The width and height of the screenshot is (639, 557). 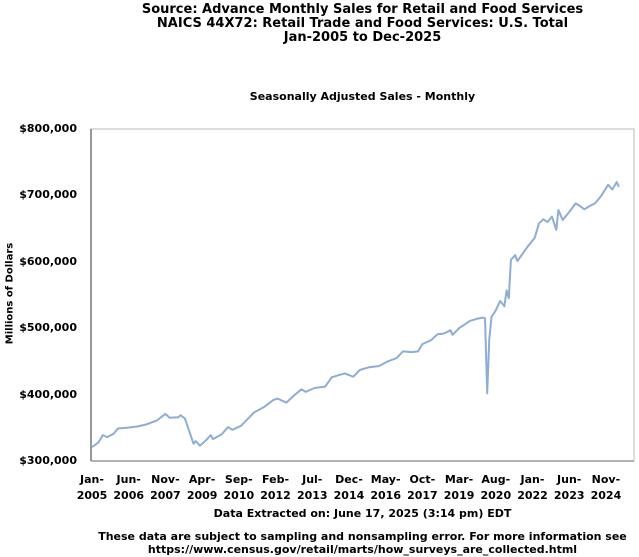 What do you see at coordinates (569, 495) in the screenshot?
I see `x-tick-year: 2023` at bounding box center [569, 495].